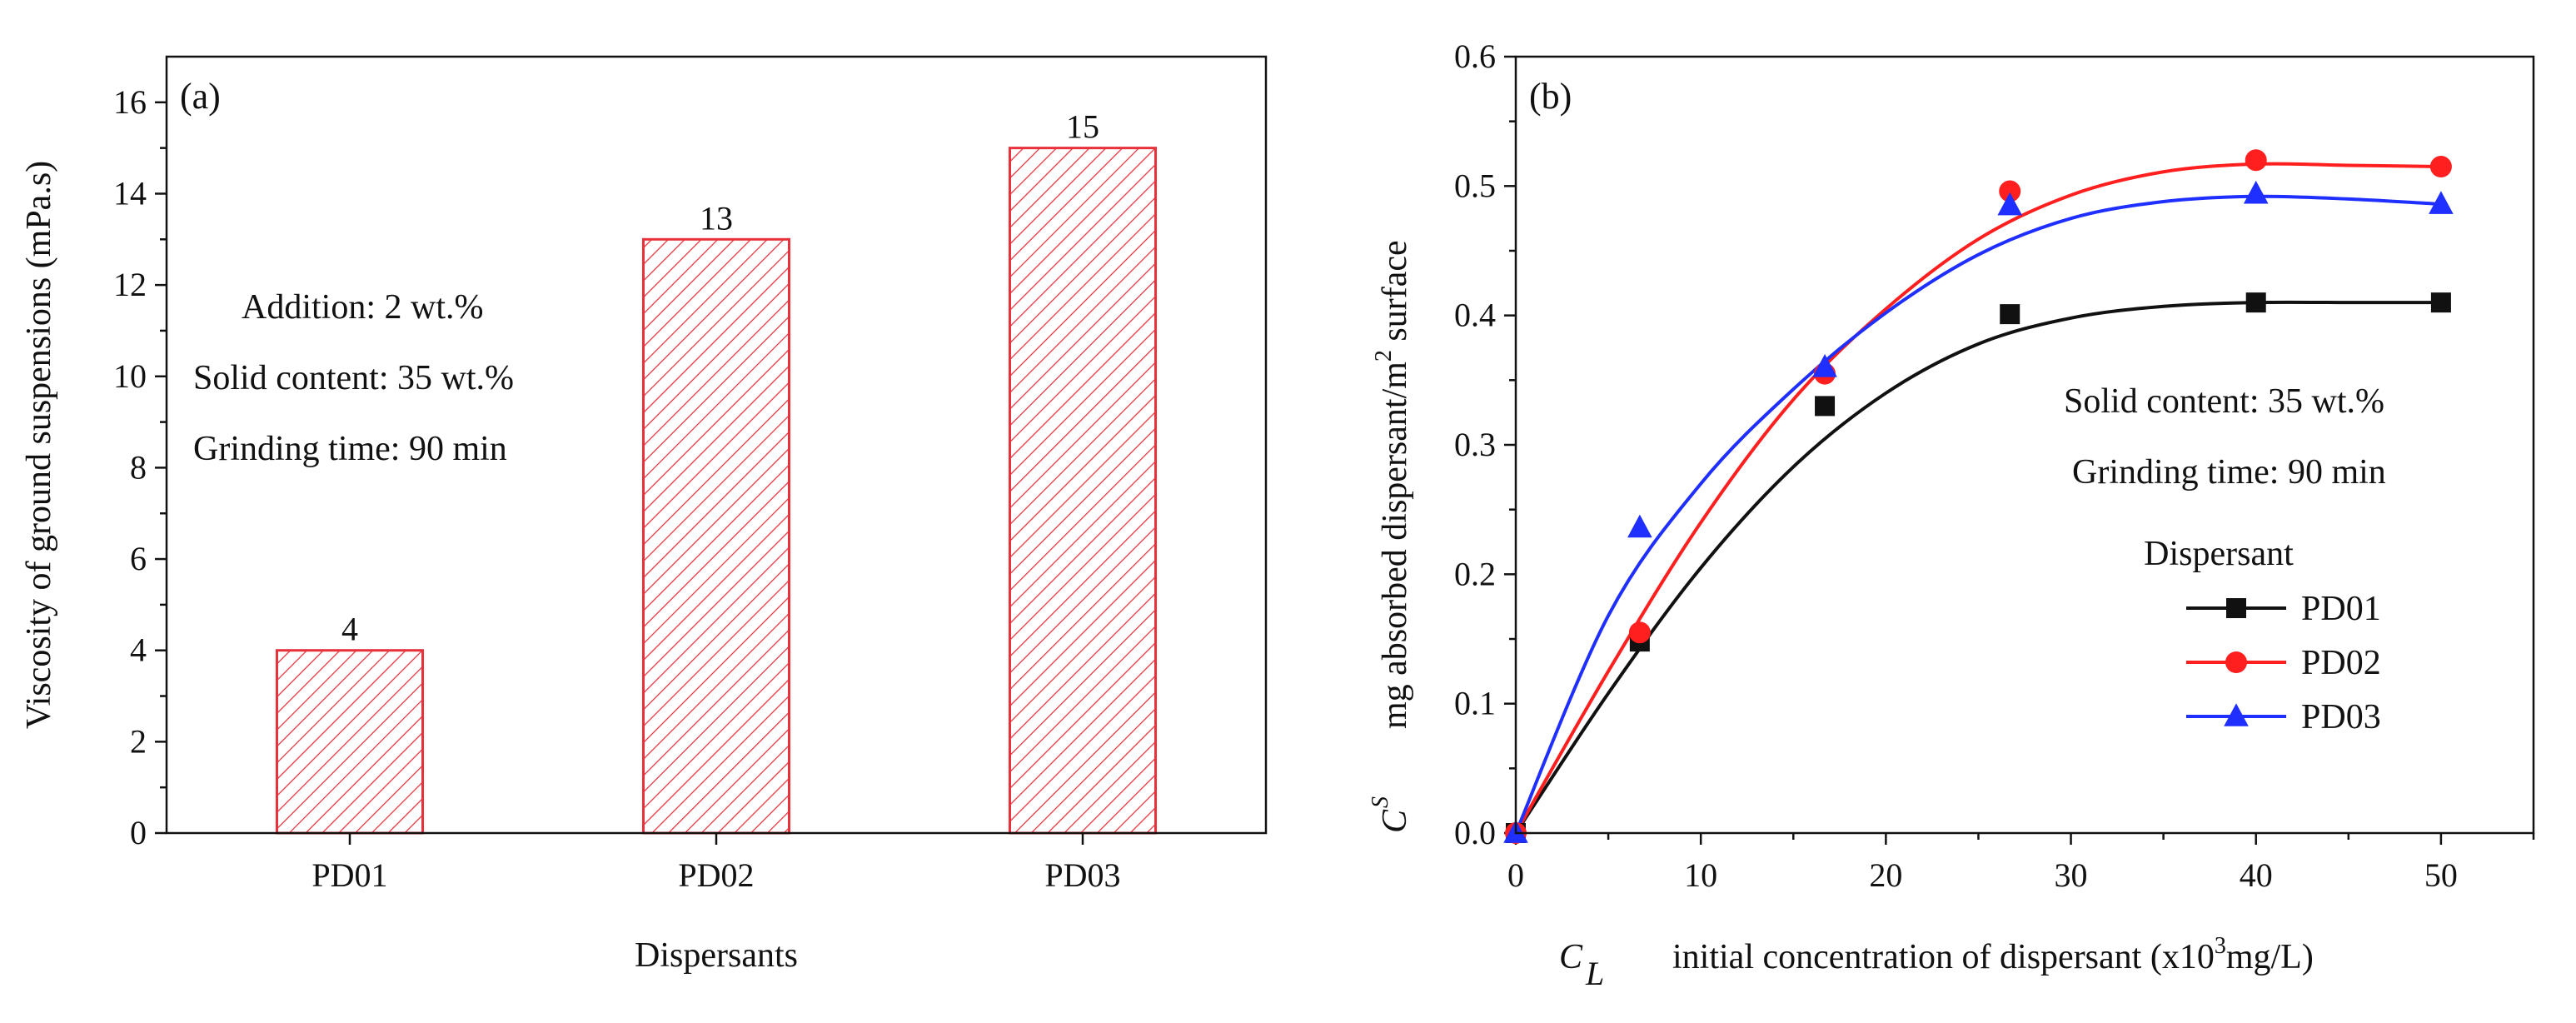 Image resolution: width=2576 pixels, height=1023 pixels. What do you see at coordinates (1082, 127) in the screenshot?
I see `bar-value-label-pd03: 15` at bounding box center [1082, 127].